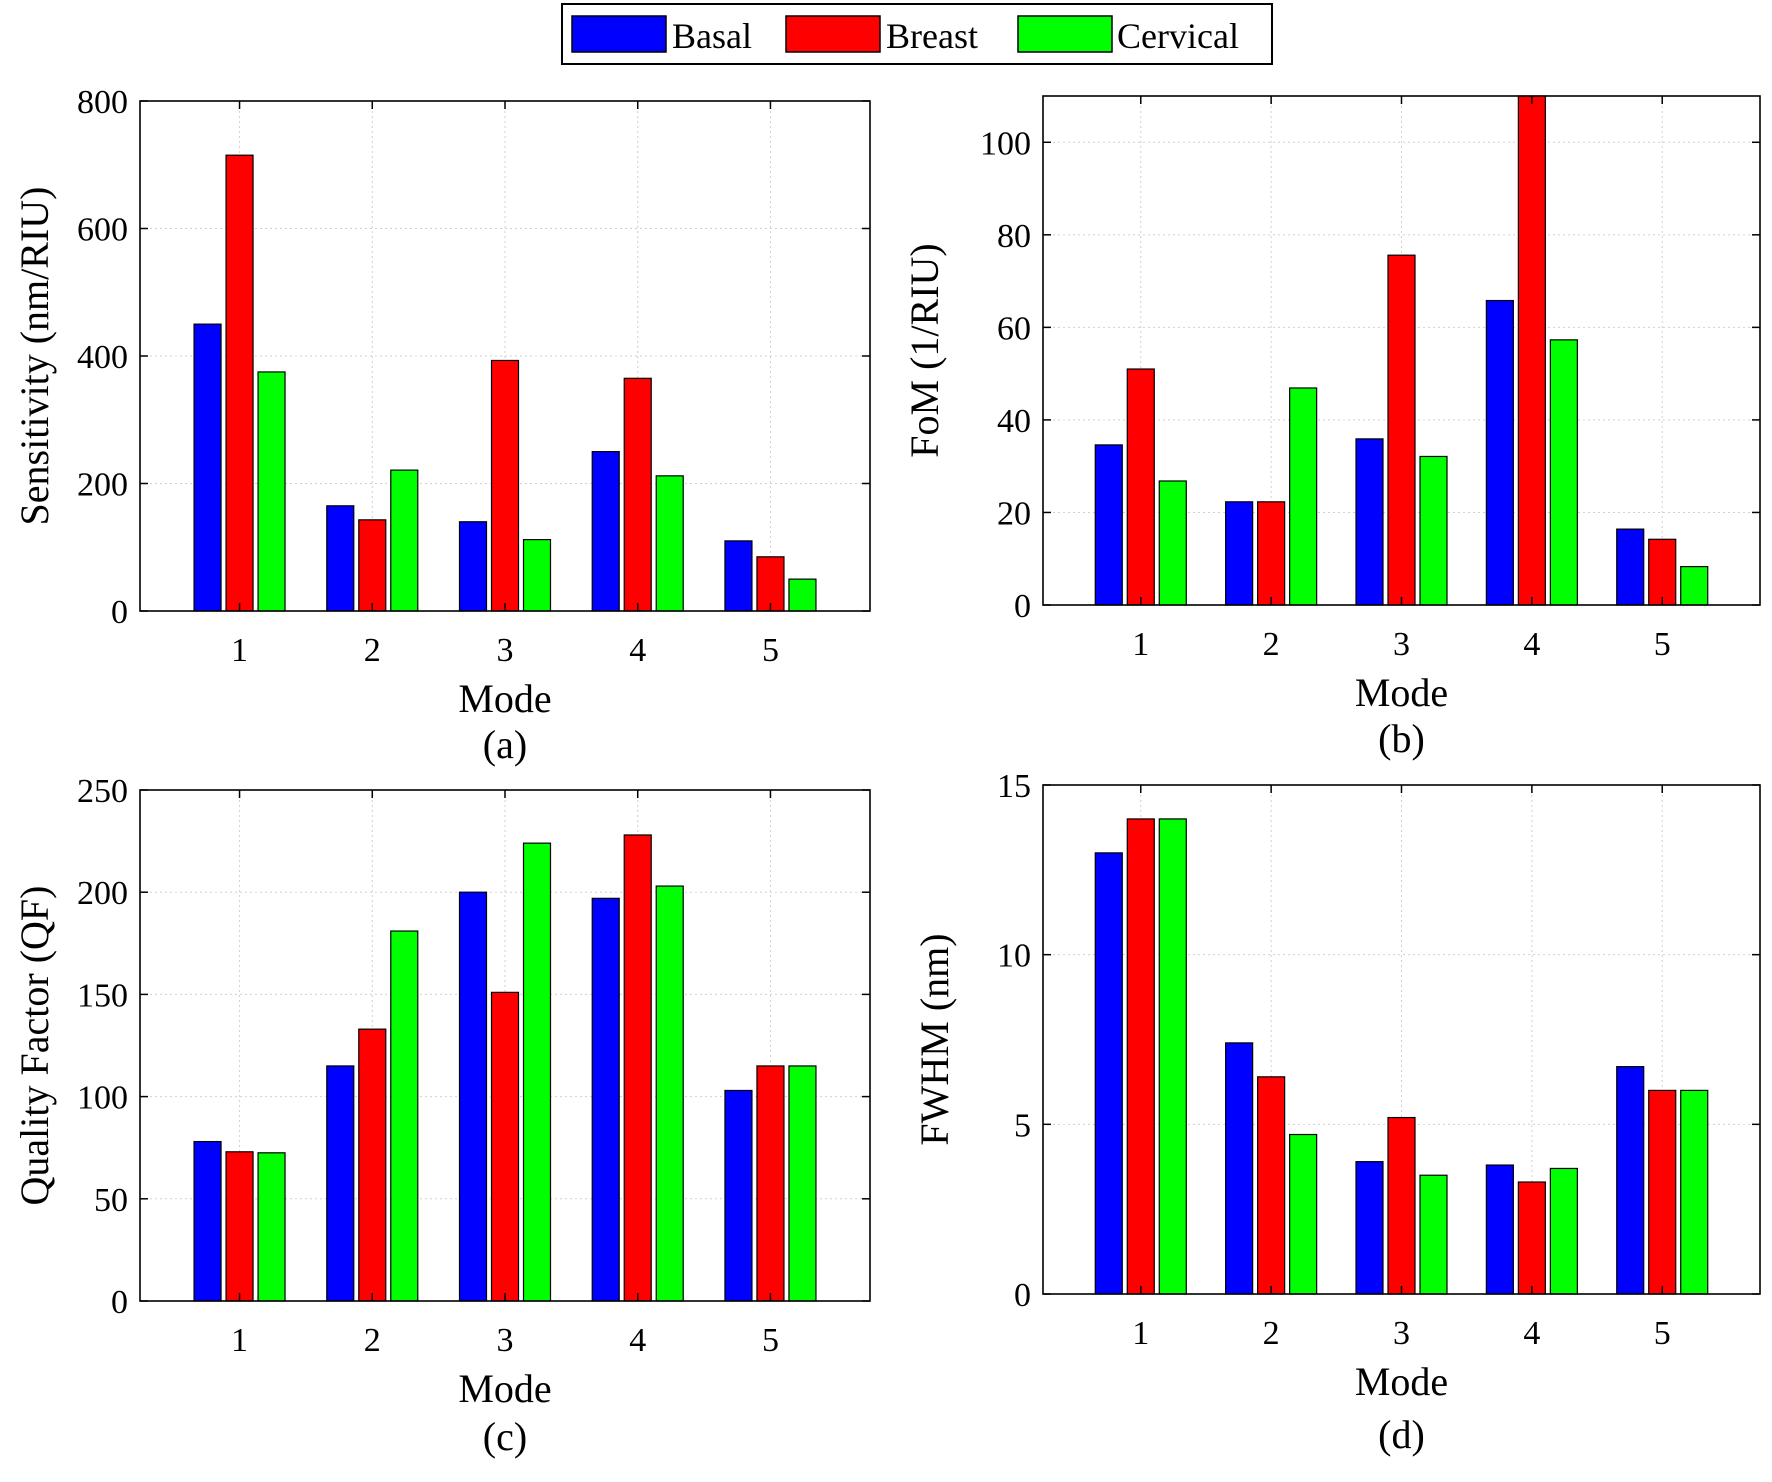 The image size is (1772, 1482). I want to click on y-tick-label: 600, so click(102, 230).